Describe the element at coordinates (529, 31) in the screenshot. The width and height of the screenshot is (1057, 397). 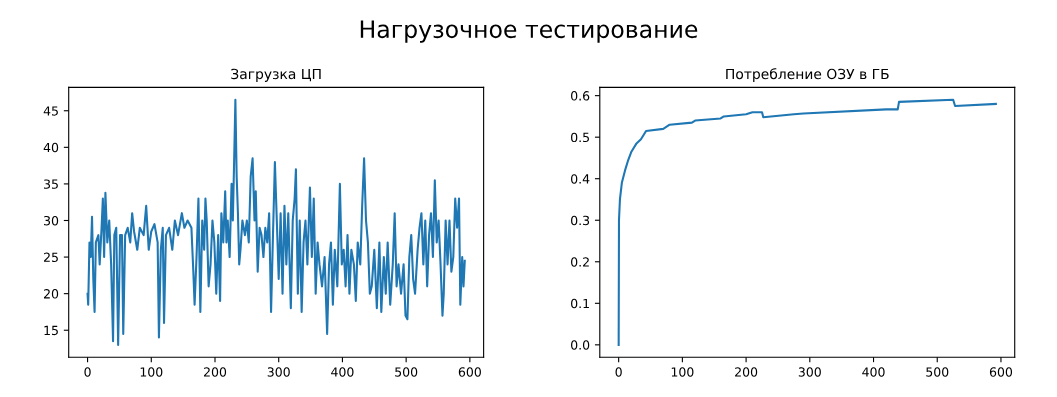
I see `text: Нагрузочное тестирование` at that location.